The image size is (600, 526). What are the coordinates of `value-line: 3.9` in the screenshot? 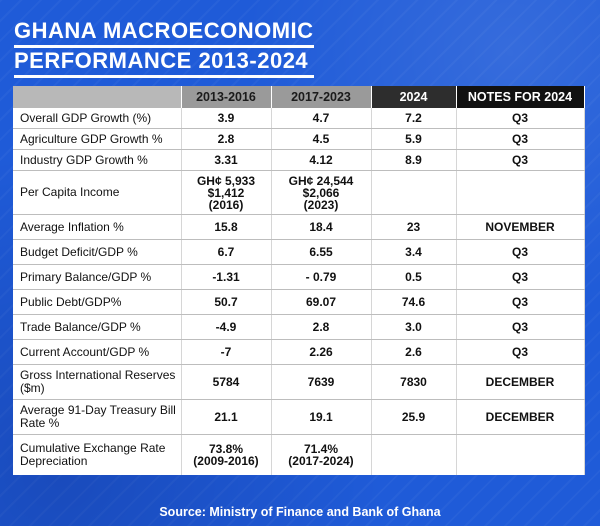 It's located at (226, 118).